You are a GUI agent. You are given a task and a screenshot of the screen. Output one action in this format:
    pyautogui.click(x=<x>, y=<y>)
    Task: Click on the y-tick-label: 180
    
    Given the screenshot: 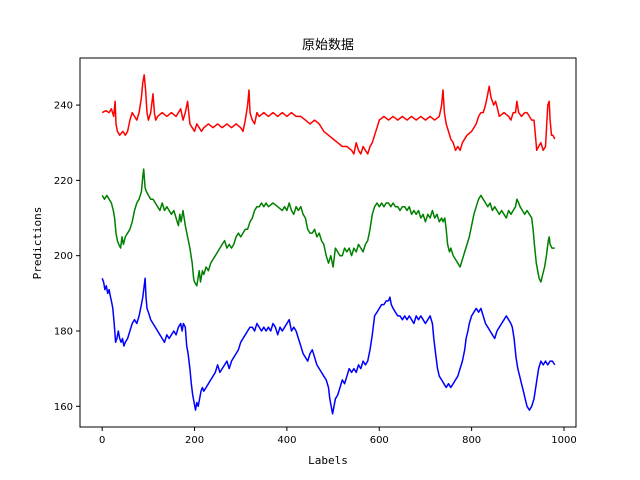 What is the action you would take?
    pyautogui.click(x=63, y=331)
    